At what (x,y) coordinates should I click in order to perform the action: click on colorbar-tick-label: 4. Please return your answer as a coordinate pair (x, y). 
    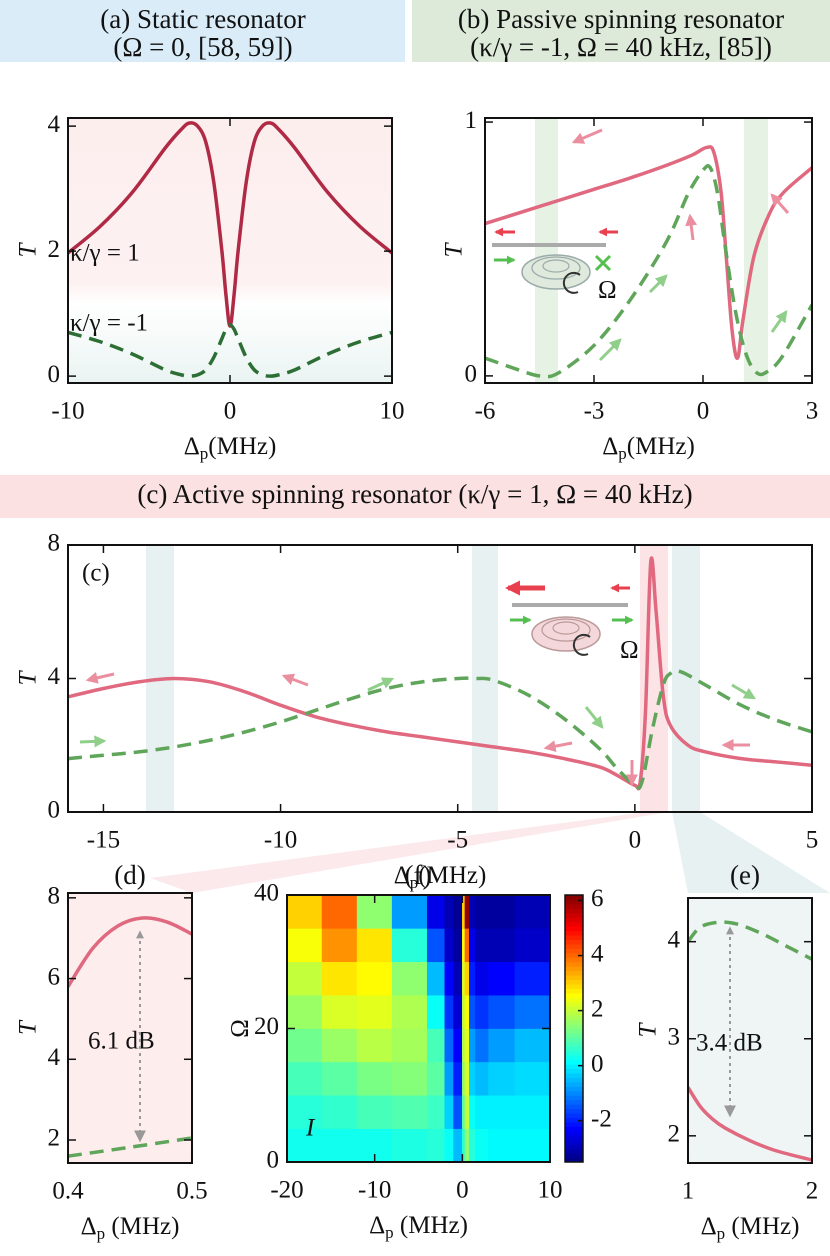
    Looking at the image, I should click on (597, 953).